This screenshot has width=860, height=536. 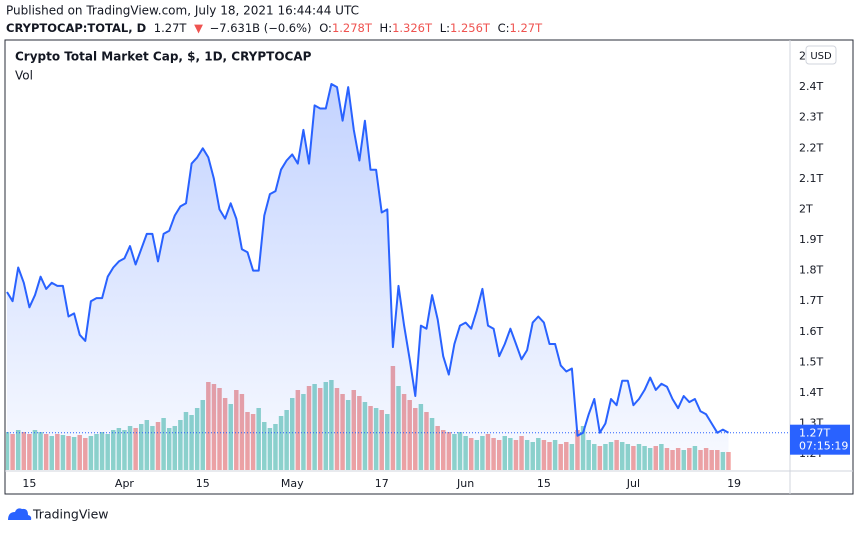 I want to click on brand-logo, so click(x=20, y=514).